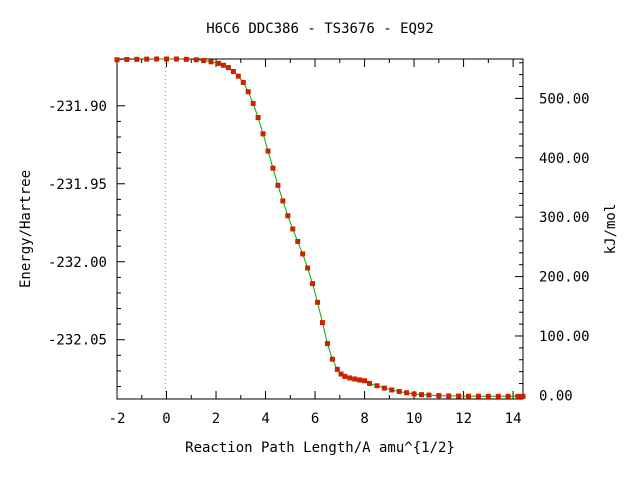  Describe the element at coordinates (77, 107) in the screenshot. I see `y-tick-label: -231.90` at that location.